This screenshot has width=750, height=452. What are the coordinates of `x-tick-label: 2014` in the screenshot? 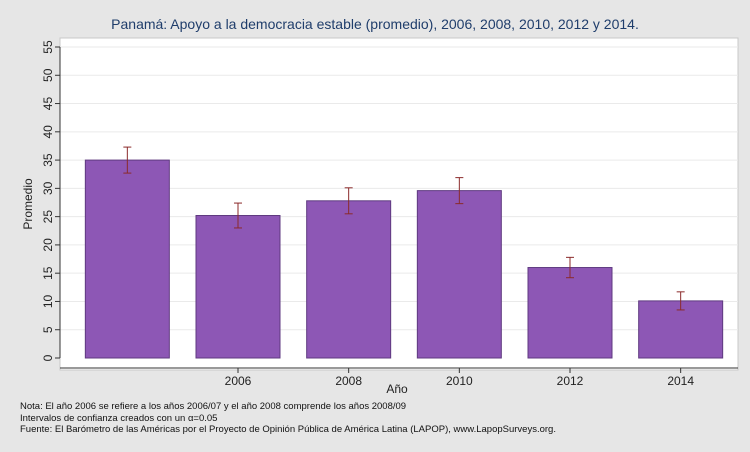 It's located at (680, 381).